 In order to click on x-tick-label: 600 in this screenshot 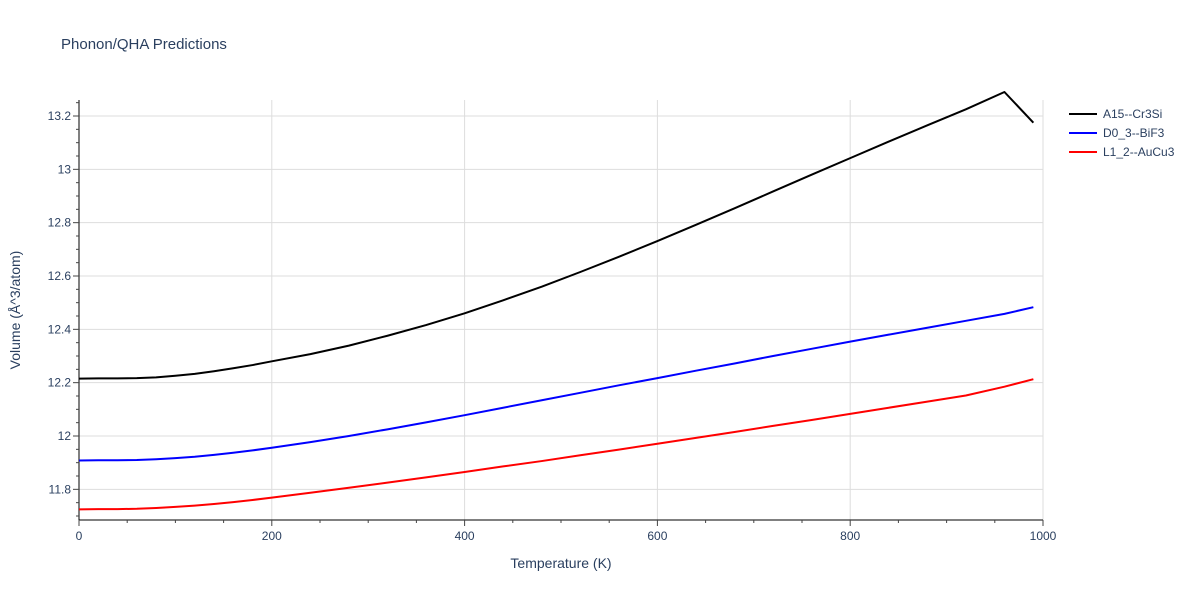, I will do `click(657, 536)`.